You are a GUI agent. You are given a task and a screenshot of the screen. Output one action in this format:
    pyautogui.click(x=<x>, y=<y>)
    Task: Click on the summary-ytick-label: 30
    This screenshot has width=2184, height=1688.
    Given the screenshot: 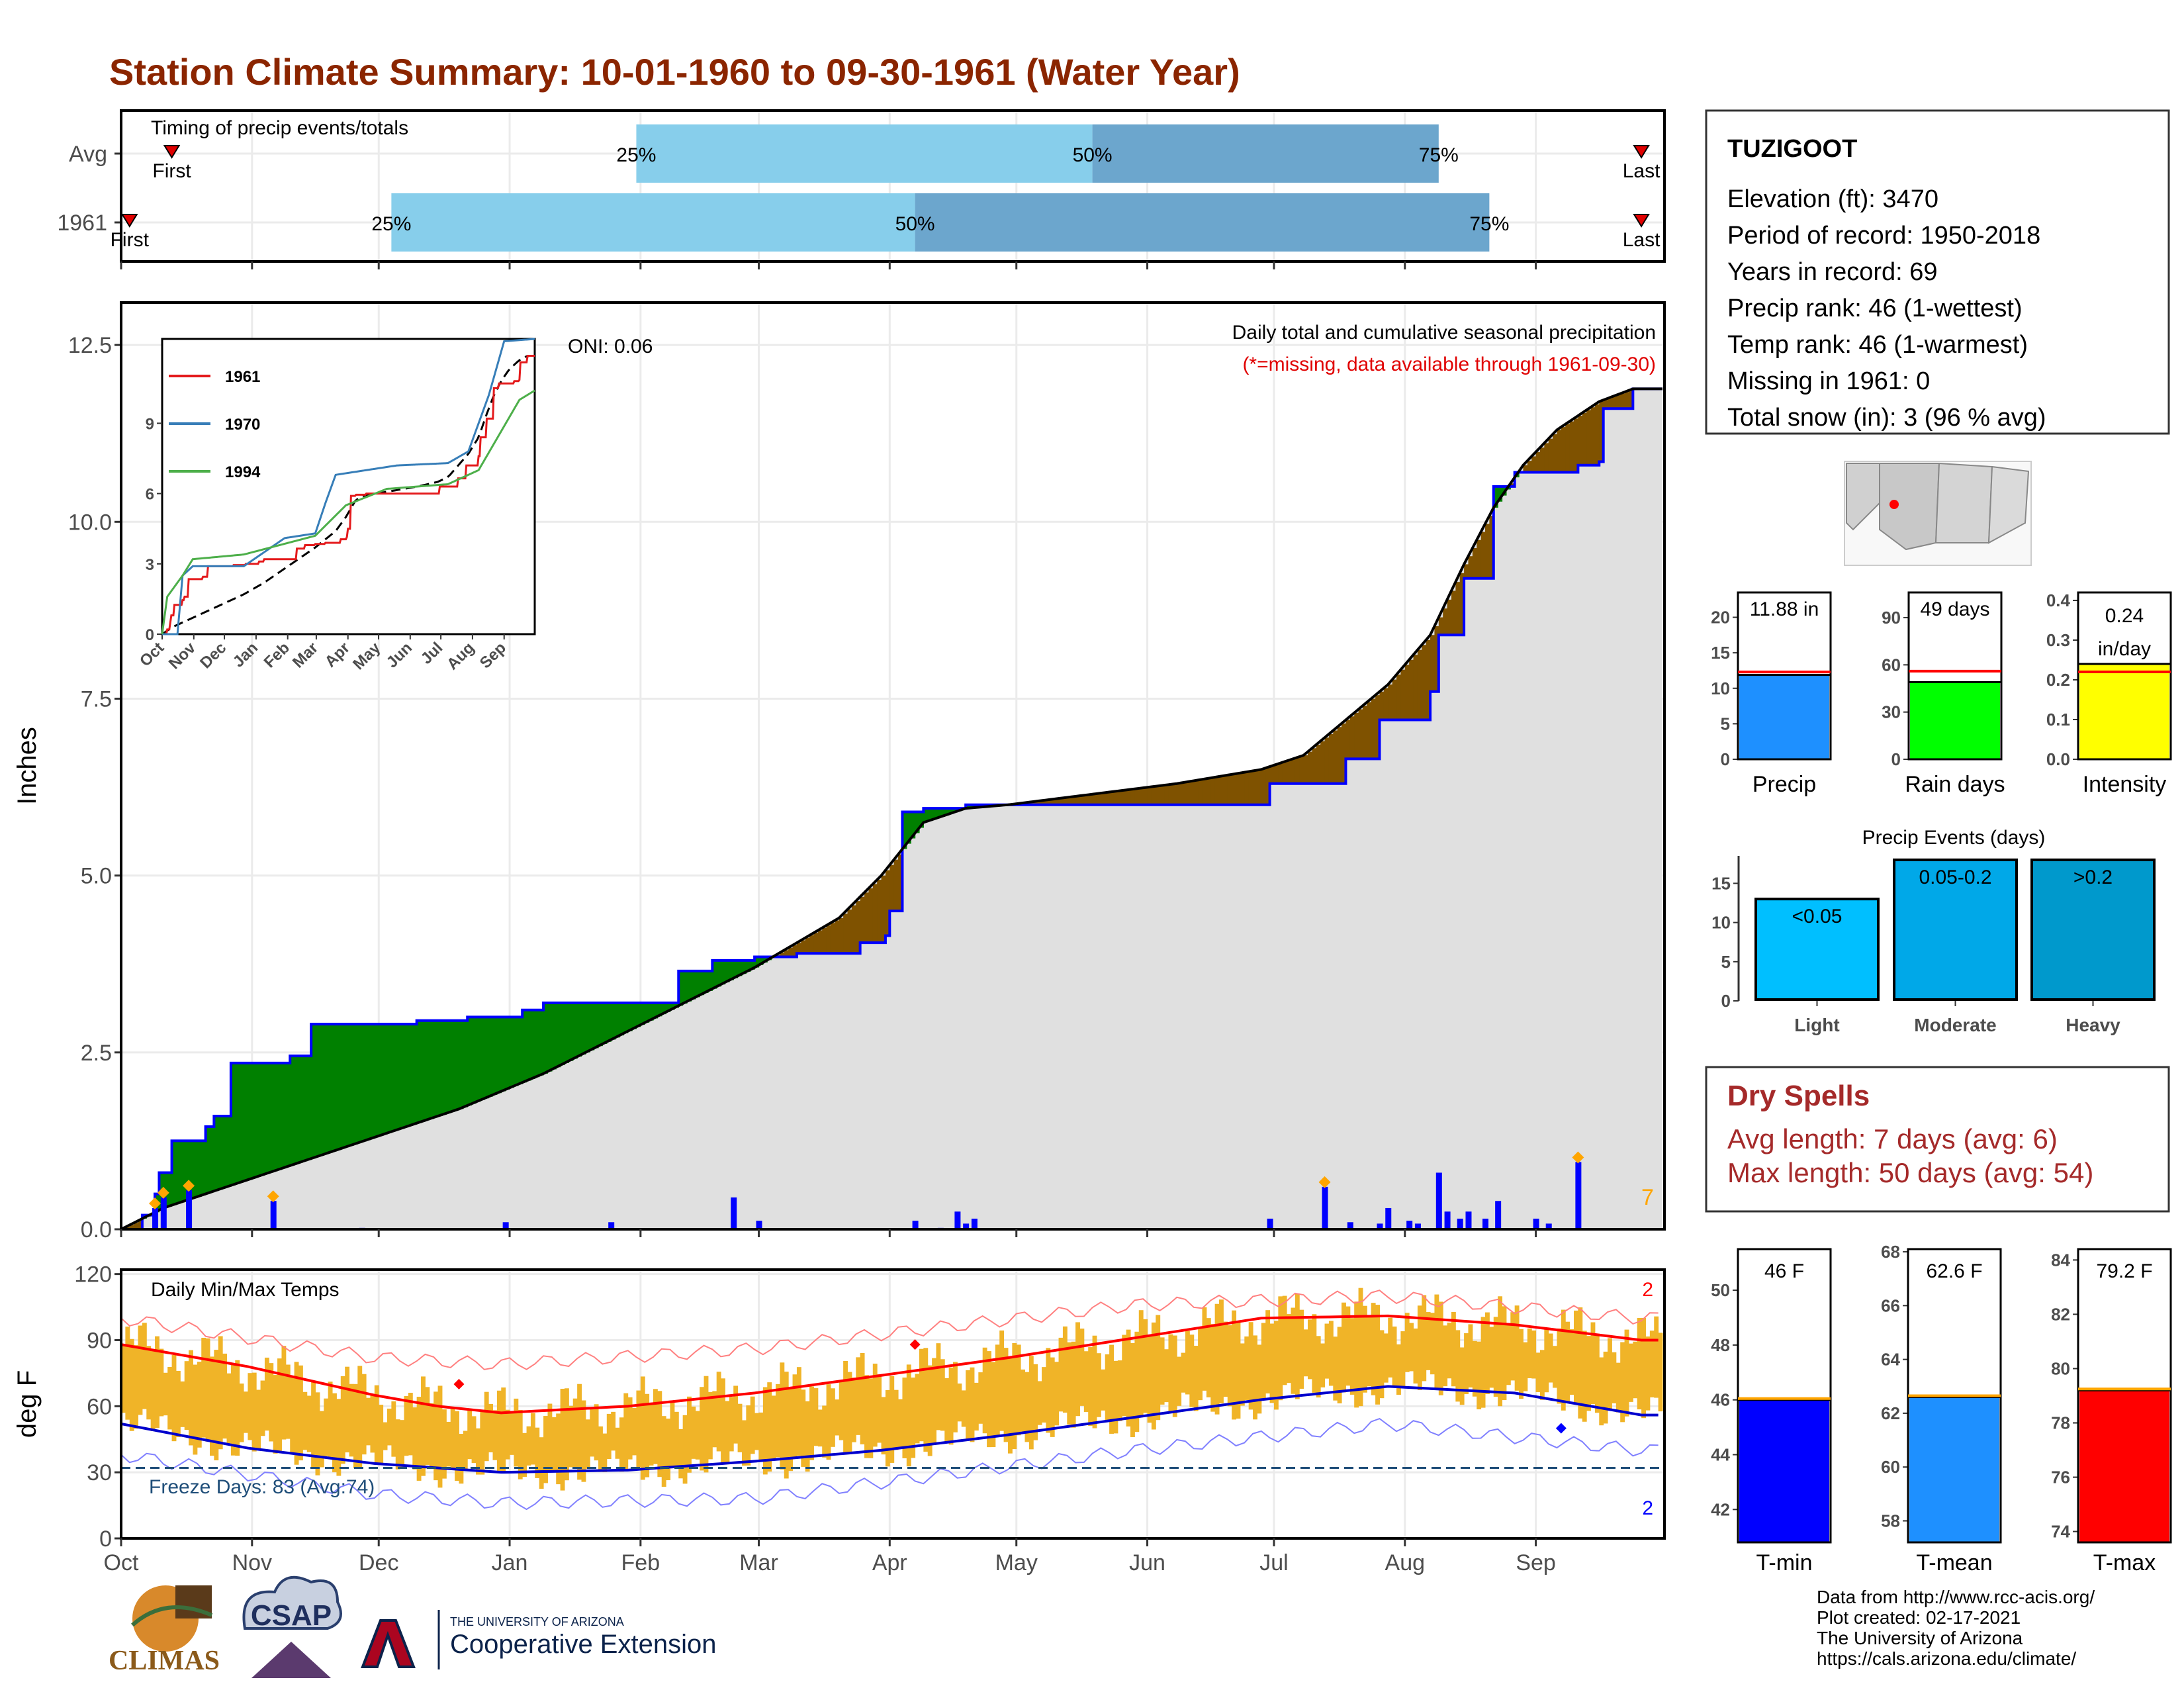 What is the action you would take?
    pyautogui.click(x=1891, y=712)
    